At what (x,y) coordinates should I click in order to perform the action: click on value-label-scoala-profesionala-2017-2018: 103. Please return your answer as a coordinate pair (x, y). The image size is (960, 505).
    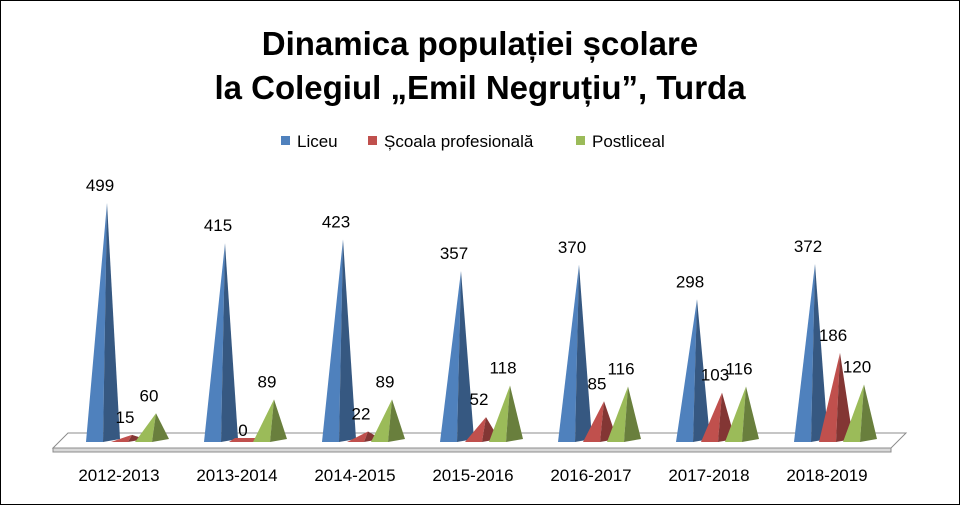
    Looking at the image, I should click on (715, 375).